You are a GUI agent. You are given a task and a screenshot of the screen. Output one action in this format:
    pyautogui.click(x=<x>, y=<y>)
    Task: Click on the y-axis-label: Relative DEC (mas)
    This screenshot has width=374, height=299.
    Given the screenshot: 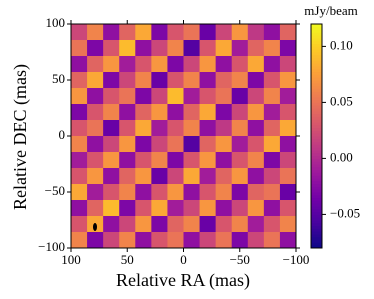 What is the action you would take?
    pyautogui.click(x=20, y=137)
    